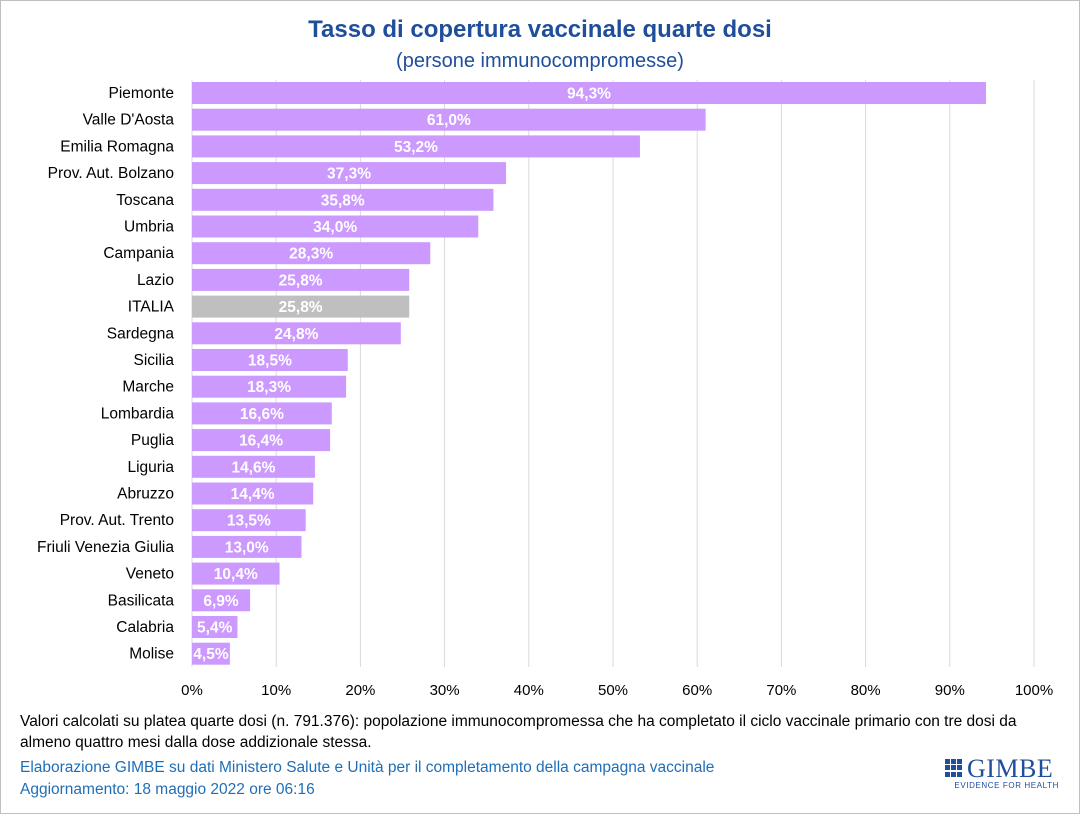  I want to click on category-label: Umbria, so click(149, 227).